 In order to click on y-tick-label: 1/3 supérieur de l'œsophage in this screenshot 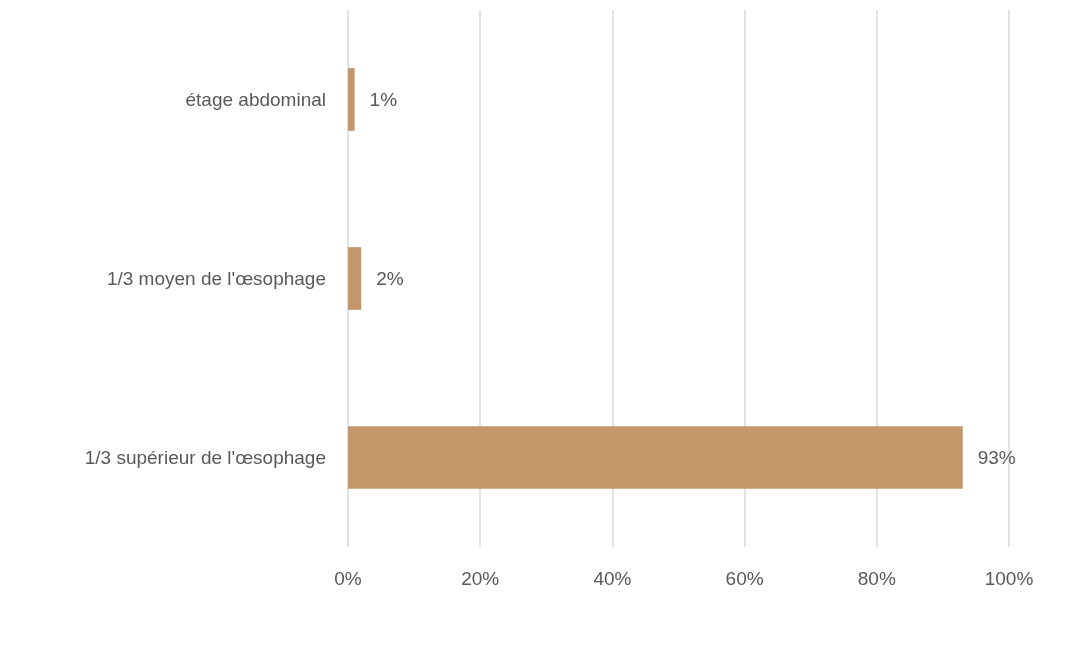, I will do `click(205, 457)`.